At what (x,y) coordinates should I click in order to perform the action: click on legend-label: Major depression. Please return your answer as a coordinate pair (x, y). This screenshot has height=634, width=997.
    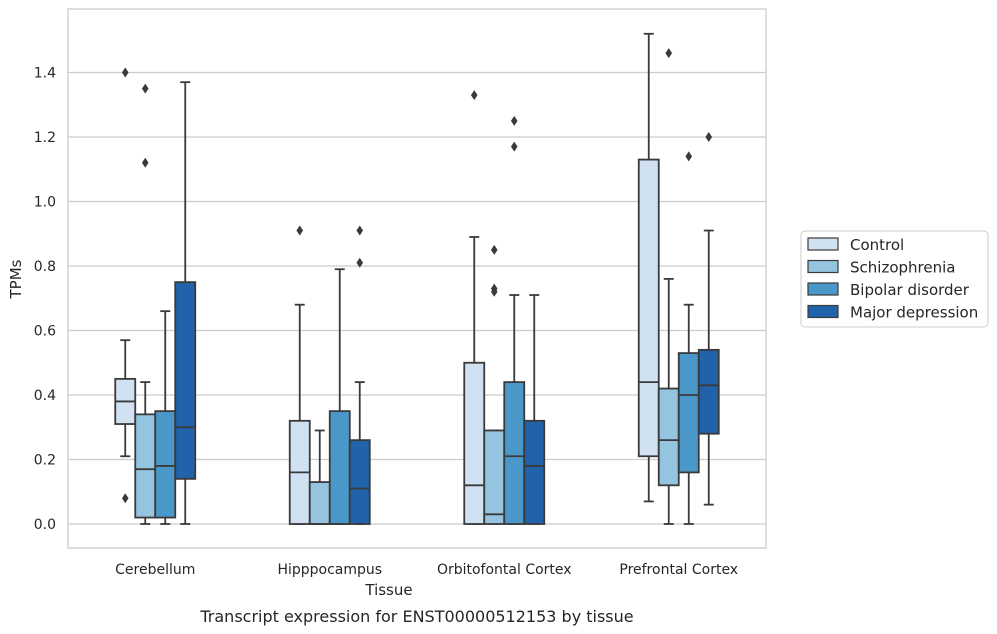
    Looking at the image, I should click on (914, 313).